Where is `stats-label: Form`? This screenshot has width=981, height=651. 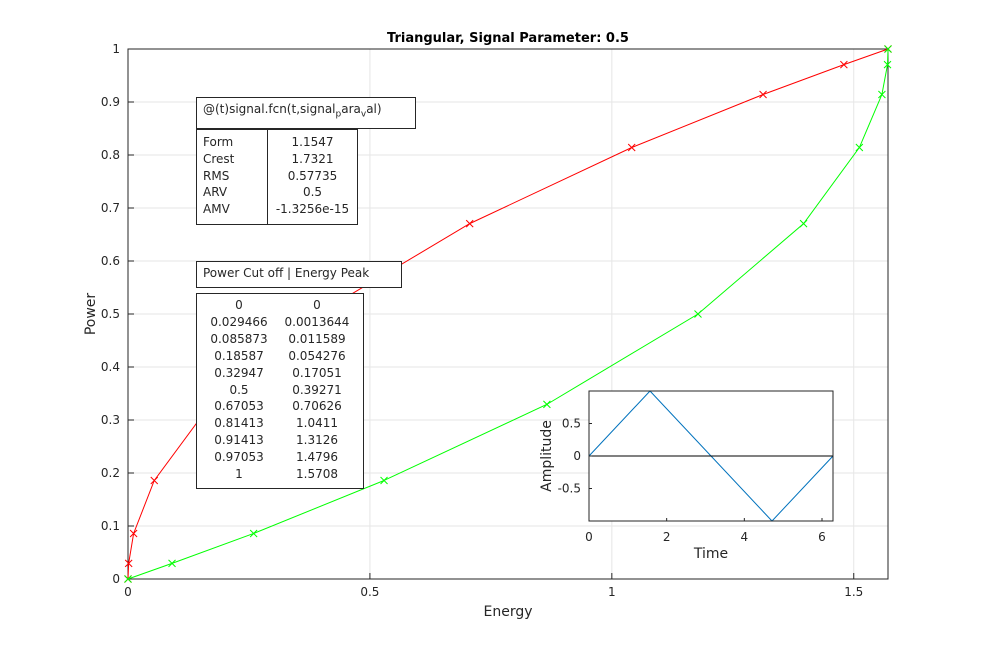
stats-label: Form is located at coordinates (218, 142).